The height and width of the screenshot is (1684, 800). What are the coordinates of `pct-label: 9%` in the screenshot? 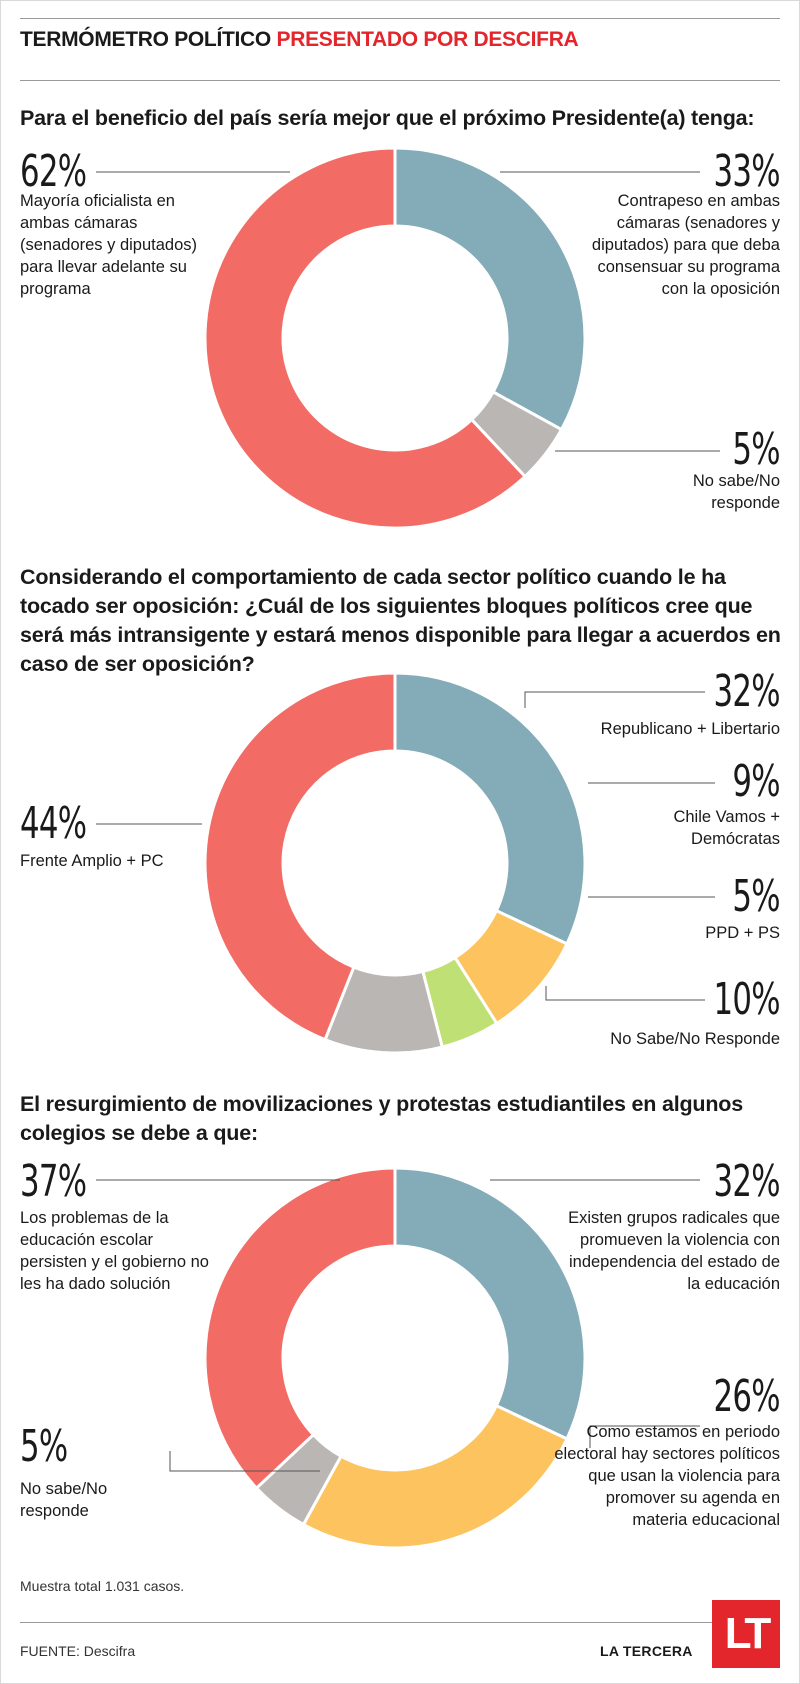 It's located at (756, 781).